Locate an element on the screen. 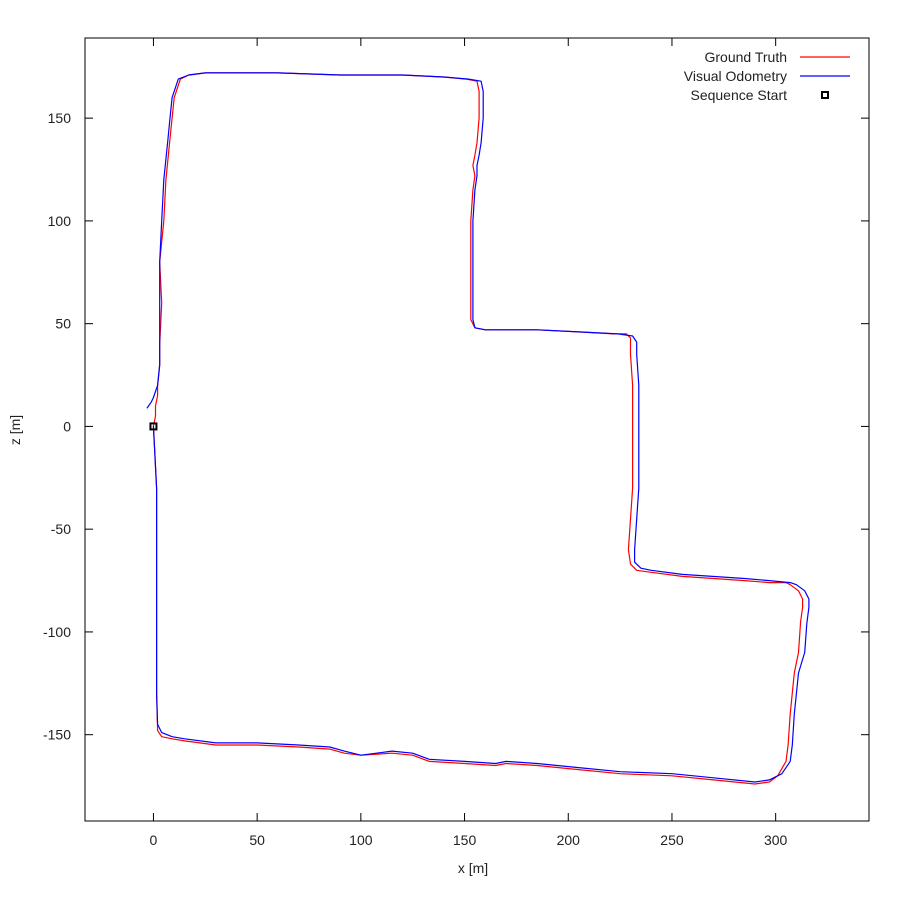 The height and width of the screenshot is (900, 900). y-tick-label-0: -150 is located at coordinates (57, 735).